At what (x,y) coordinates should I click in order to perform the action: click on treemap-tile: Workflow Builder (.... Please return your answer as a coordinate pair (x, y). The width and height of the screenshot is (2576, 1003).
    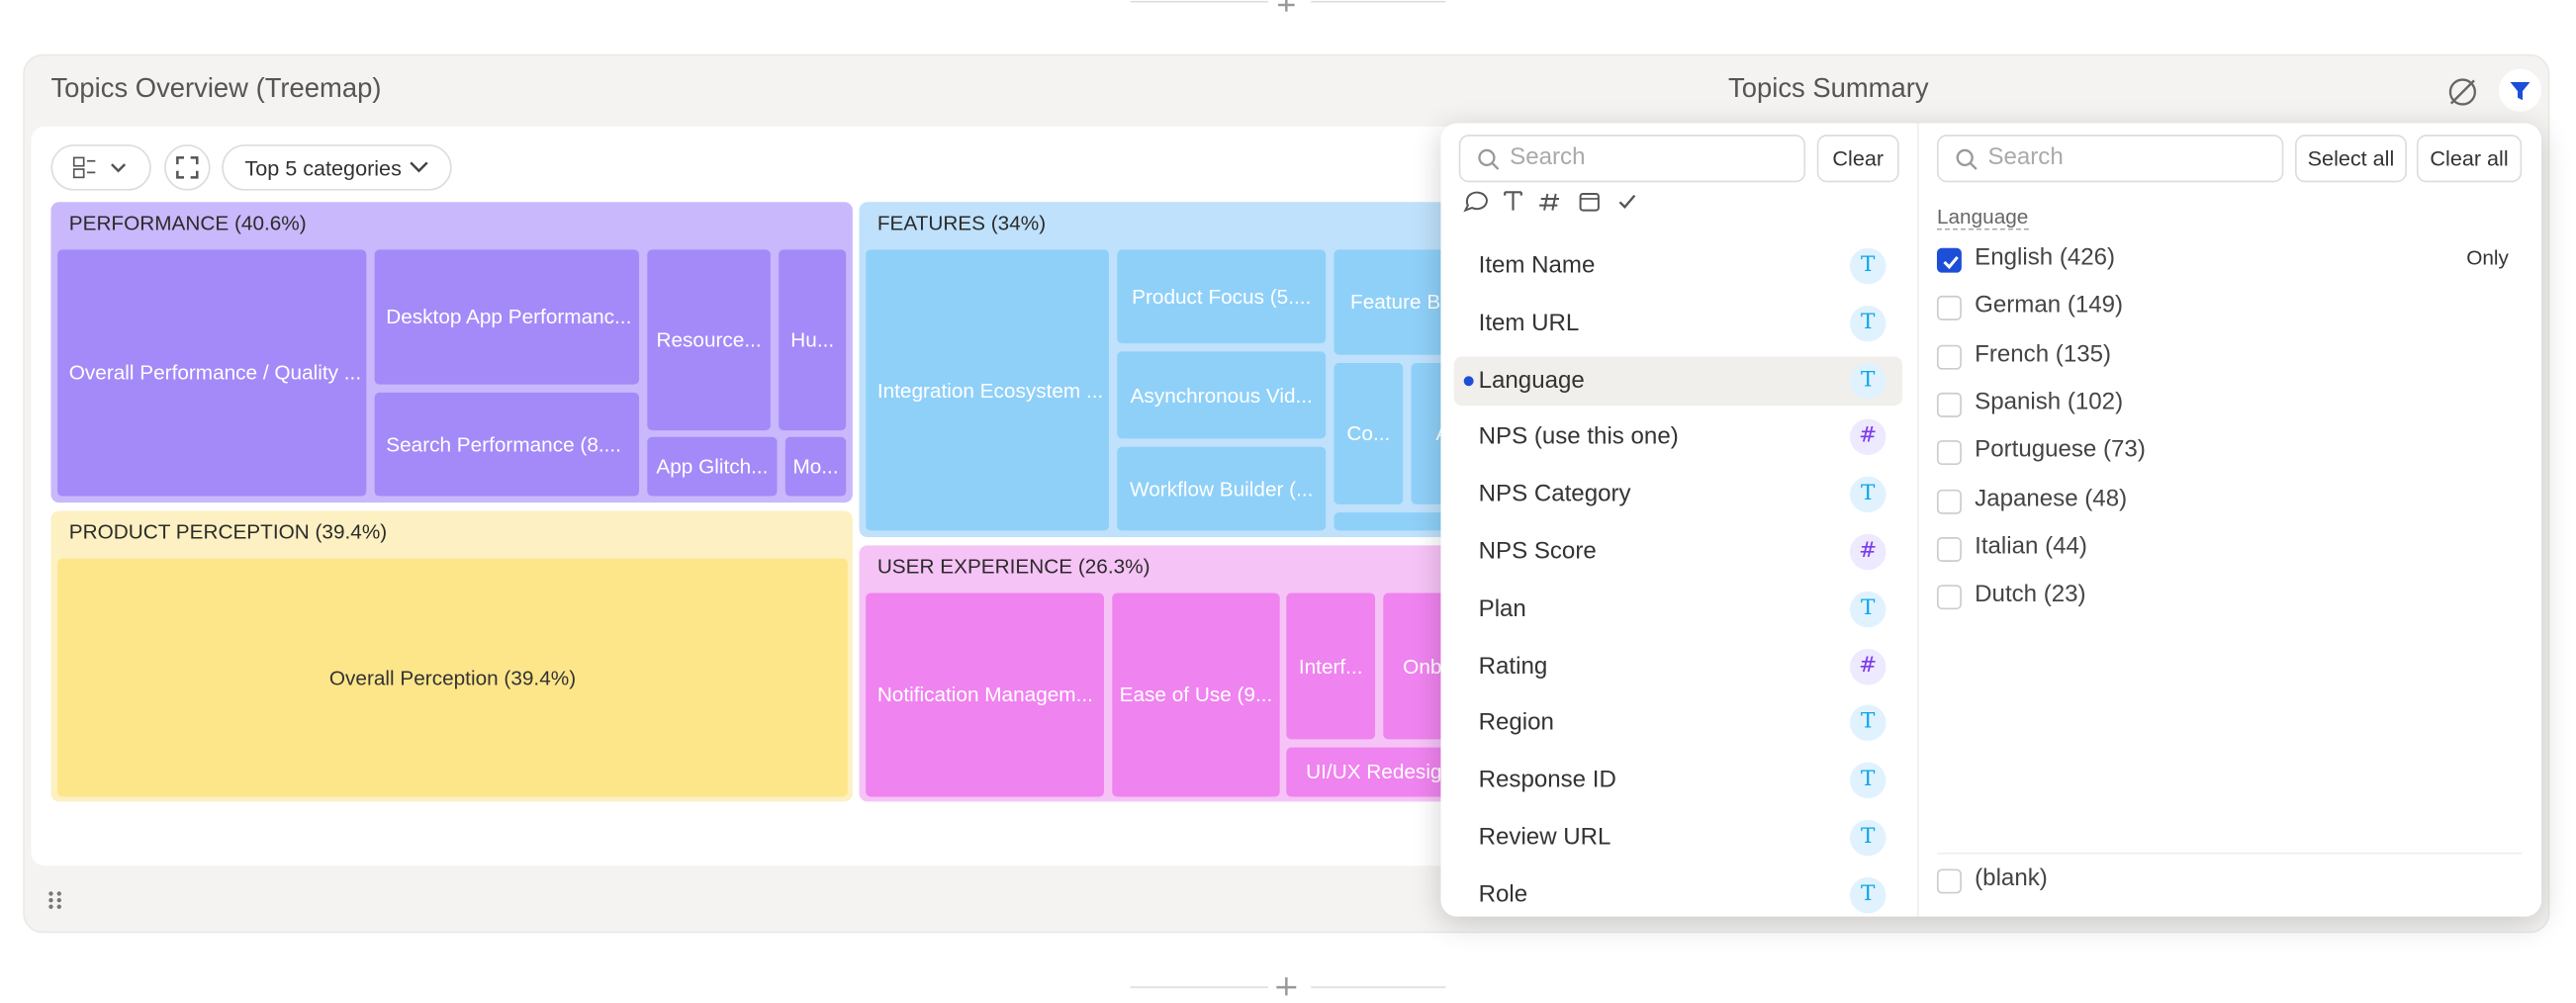
    Looking at the image, I should click on (1222, 488).